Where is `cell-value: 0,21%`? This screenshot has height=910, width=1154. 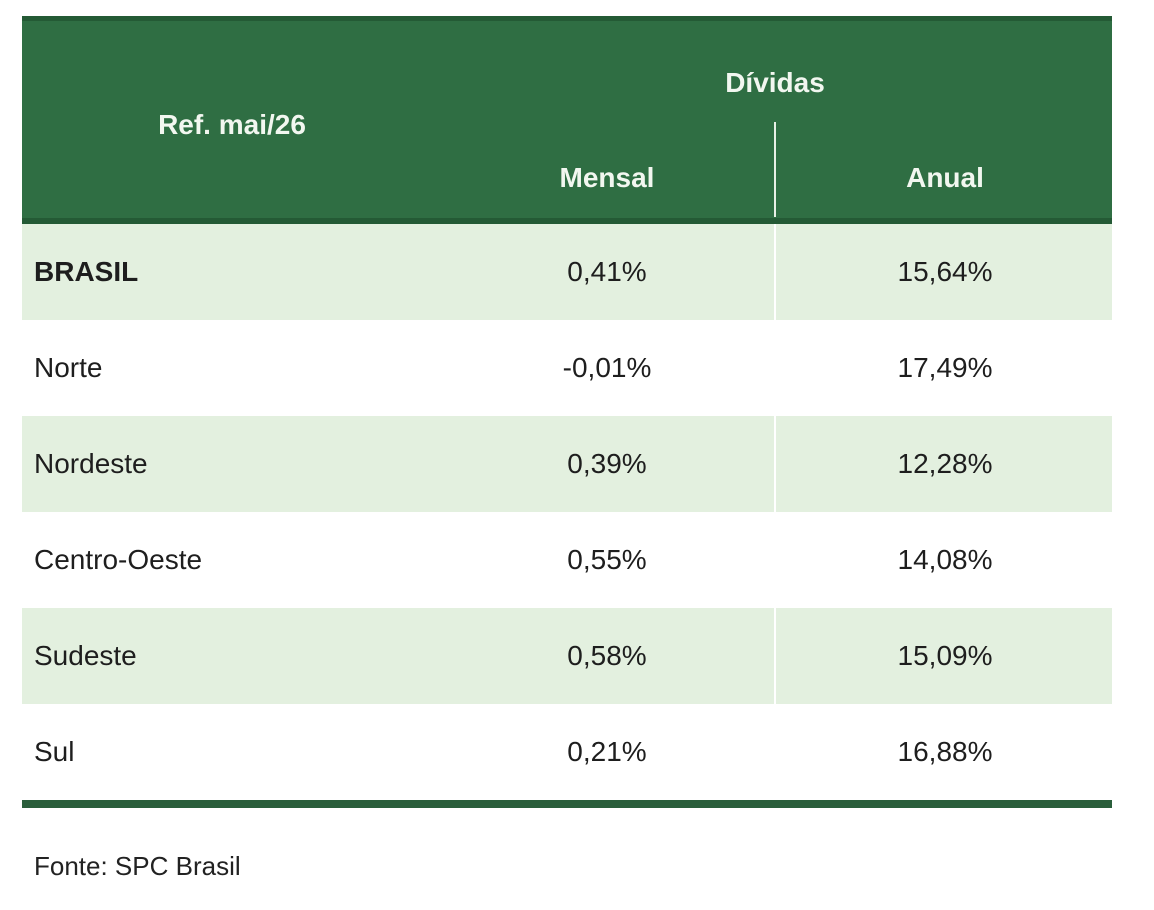 cell-value: 0,21% is located at coordinates (607, 751).